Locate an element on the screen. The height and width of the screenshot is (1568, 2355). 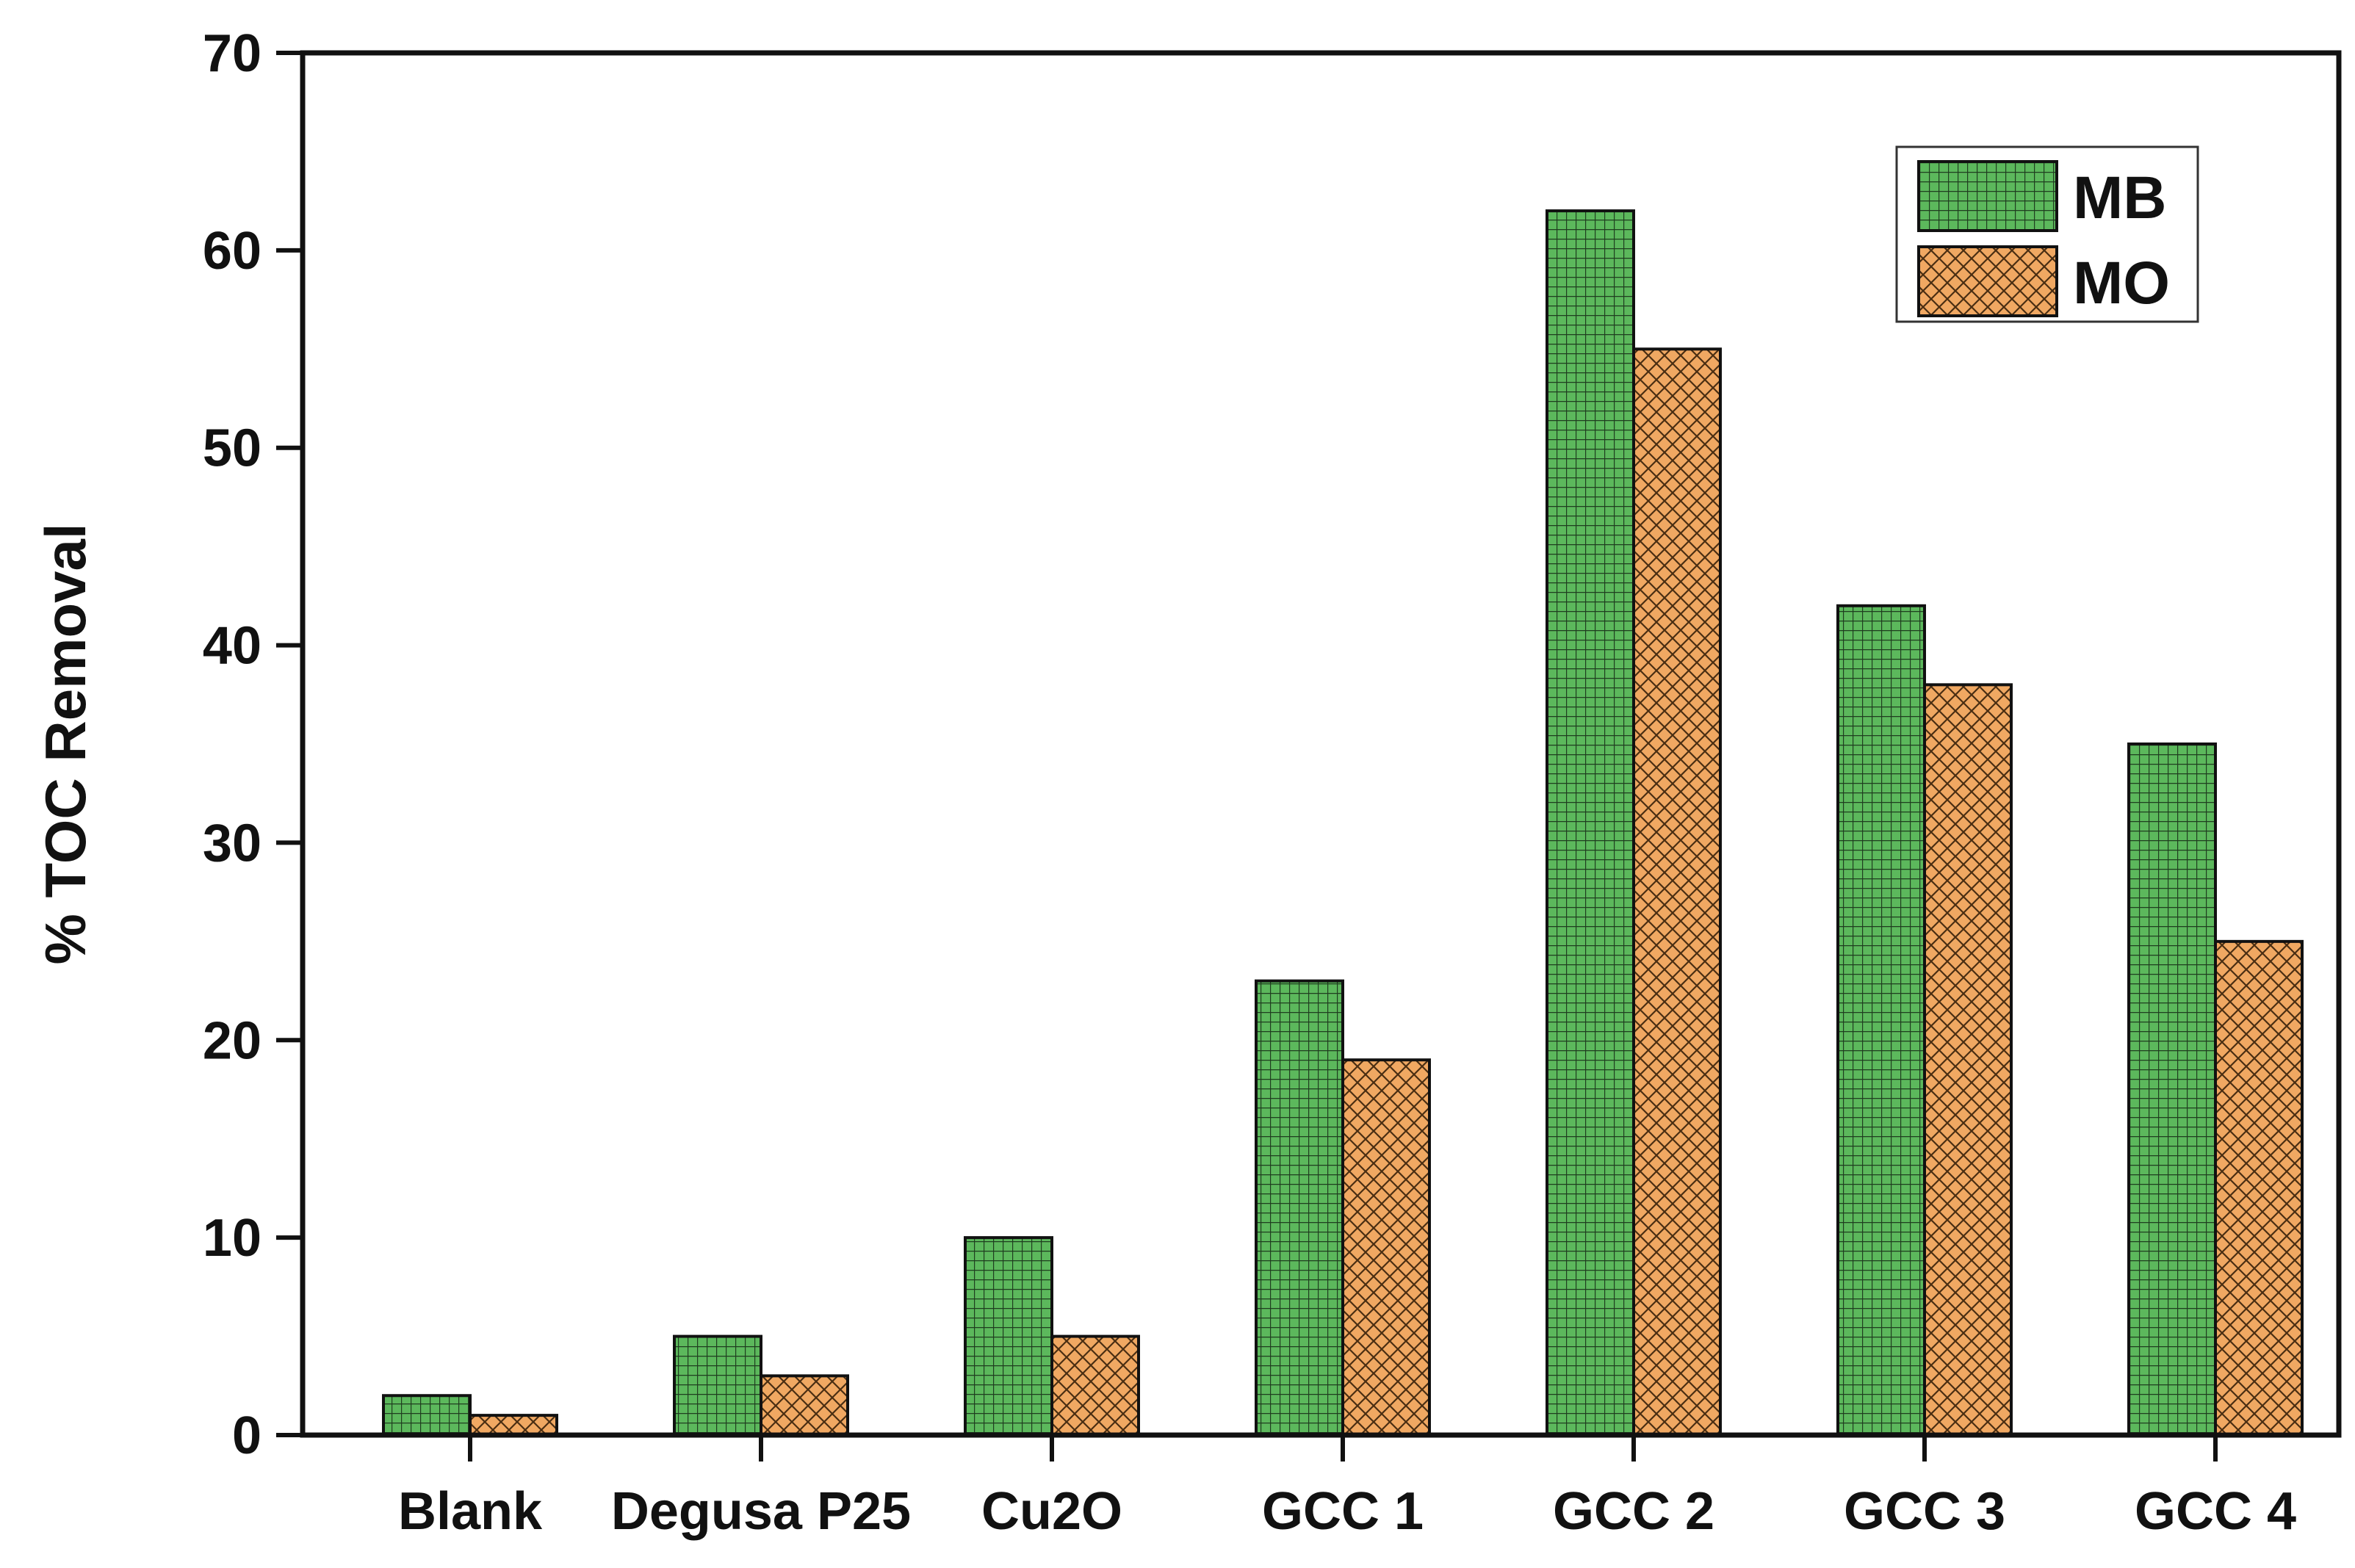
bar-mb-blank is located at coordinates (427, 1415).